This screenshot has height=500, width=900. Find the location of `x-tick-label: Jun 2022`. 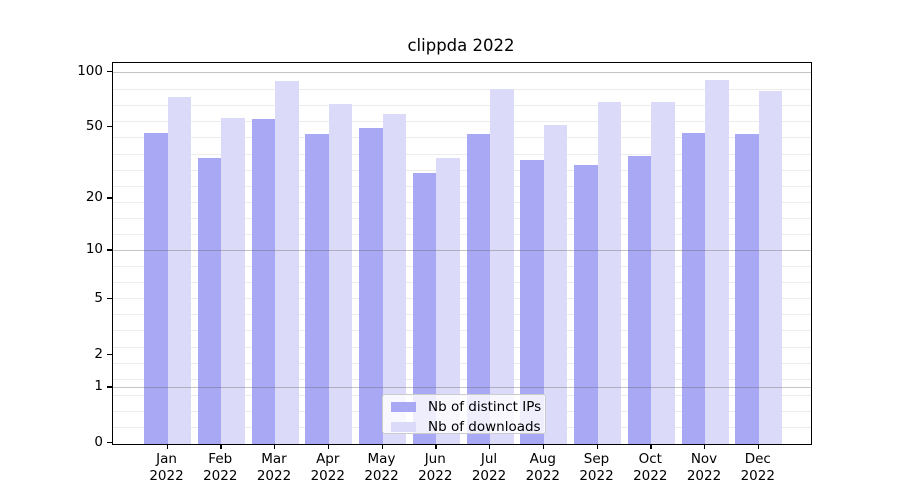

x-tick-label: Jun 2022 is located at coordinates (435, 468).